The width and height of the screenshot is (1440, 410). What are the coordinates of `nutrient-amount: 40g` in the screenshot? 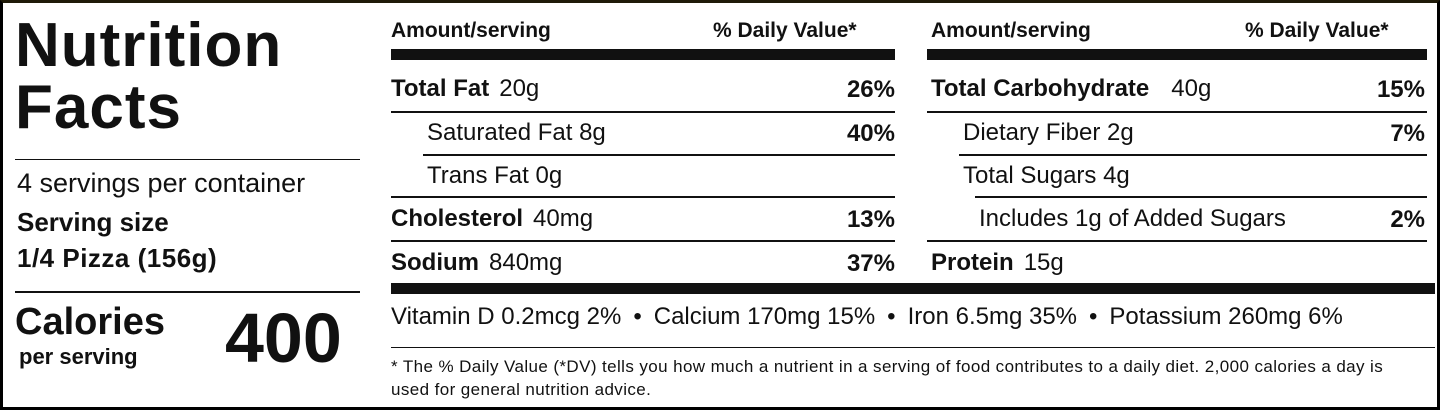 It's located at (1191, 88).